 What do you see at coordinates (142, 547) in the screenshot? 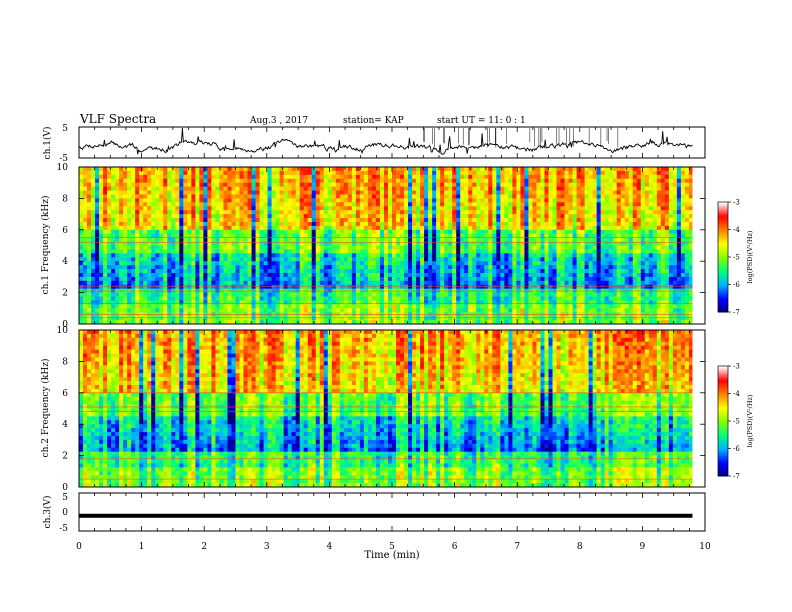
I see `x-tick-label: 1` at bounding box center [142, 547].